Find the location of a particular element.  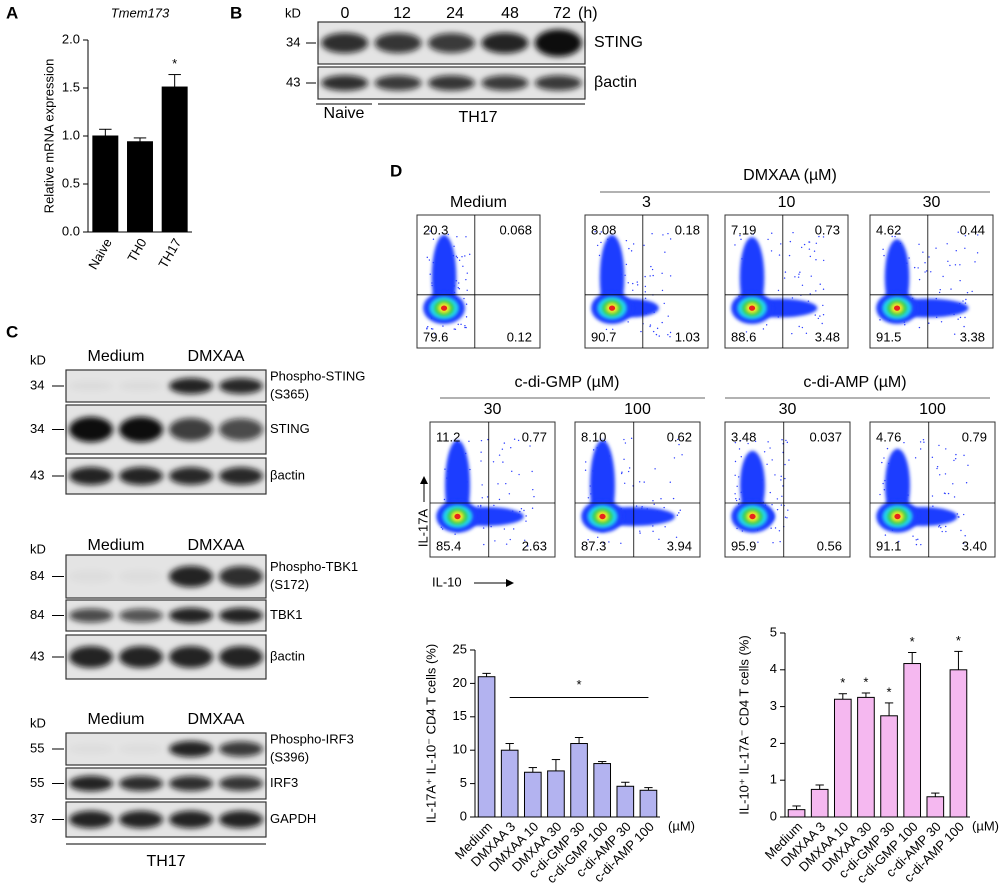

quadrant-value: 1.03 is located at coordinates (687, 336).